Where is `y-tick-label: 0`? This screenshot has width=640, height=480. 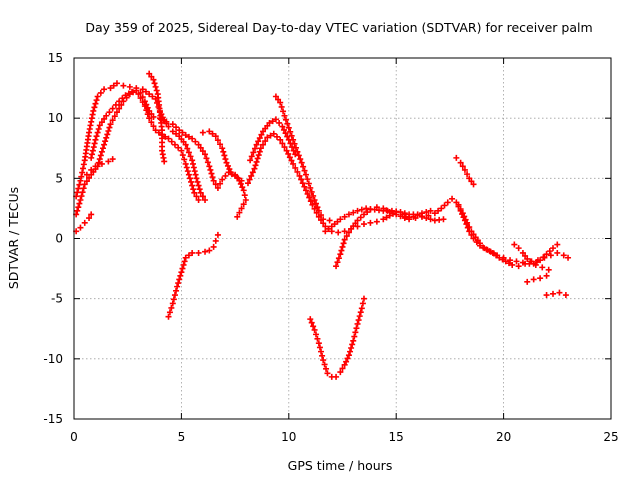
y-tick-label: 0 is located at coordinates (59, 239).